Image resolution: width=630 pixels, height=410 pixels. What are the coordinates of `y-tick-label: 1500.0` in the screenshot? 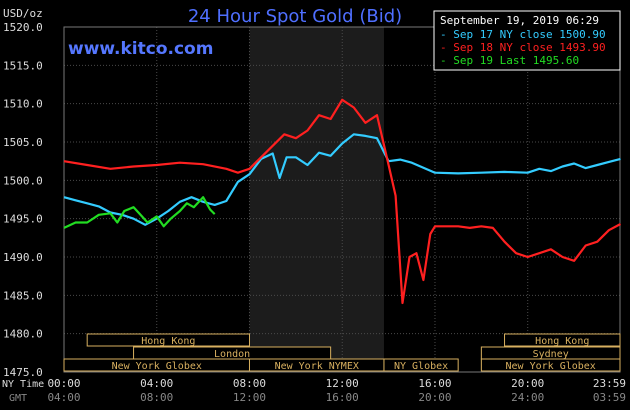 It's located at (23, 180).